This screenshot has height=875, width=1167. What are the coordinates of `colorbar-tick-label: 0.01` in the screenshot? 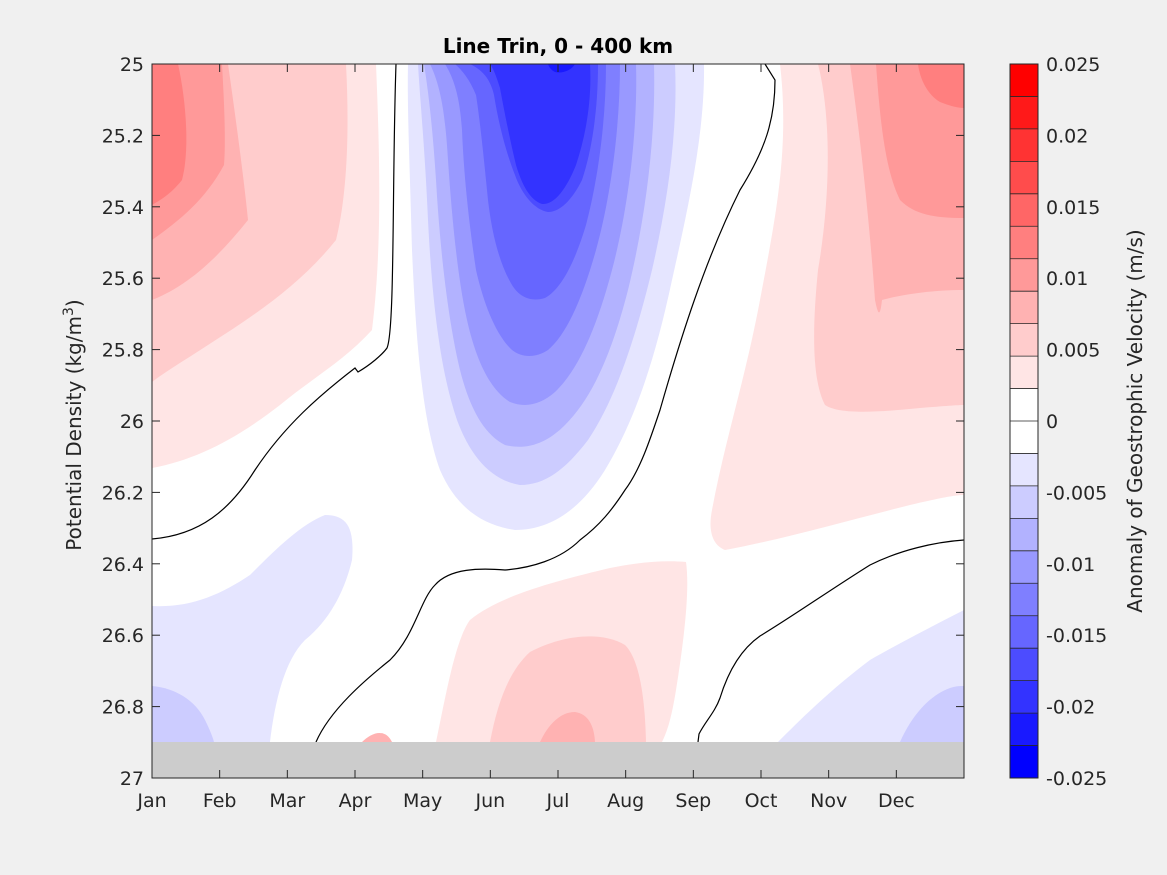 It's located at (1067, 279).